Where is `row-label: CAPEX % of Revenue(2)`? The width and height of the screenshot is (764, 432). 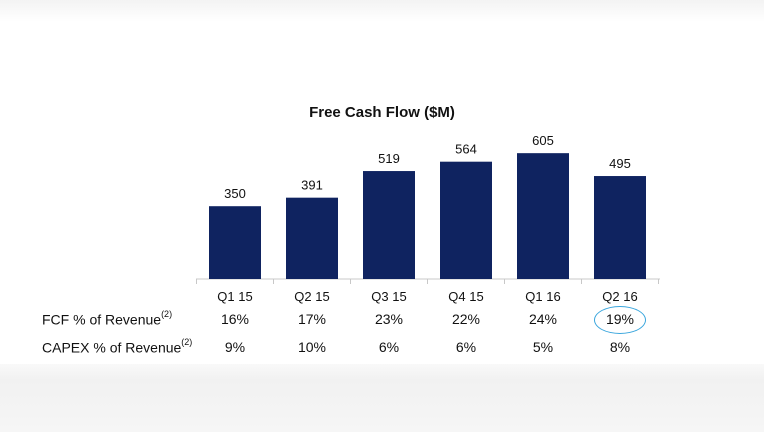
row-label: CAPEX % of Revenue(2) is located at coordinates (117, 346).